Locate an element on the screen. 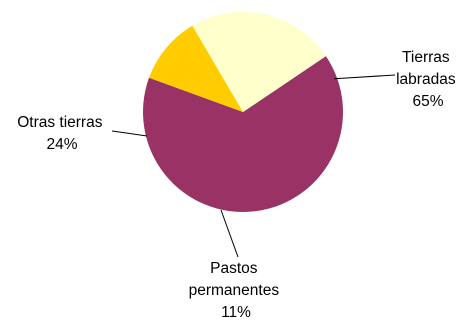  slice-value-pastos-permanentes: 11% is located at coordinates (236, 312).